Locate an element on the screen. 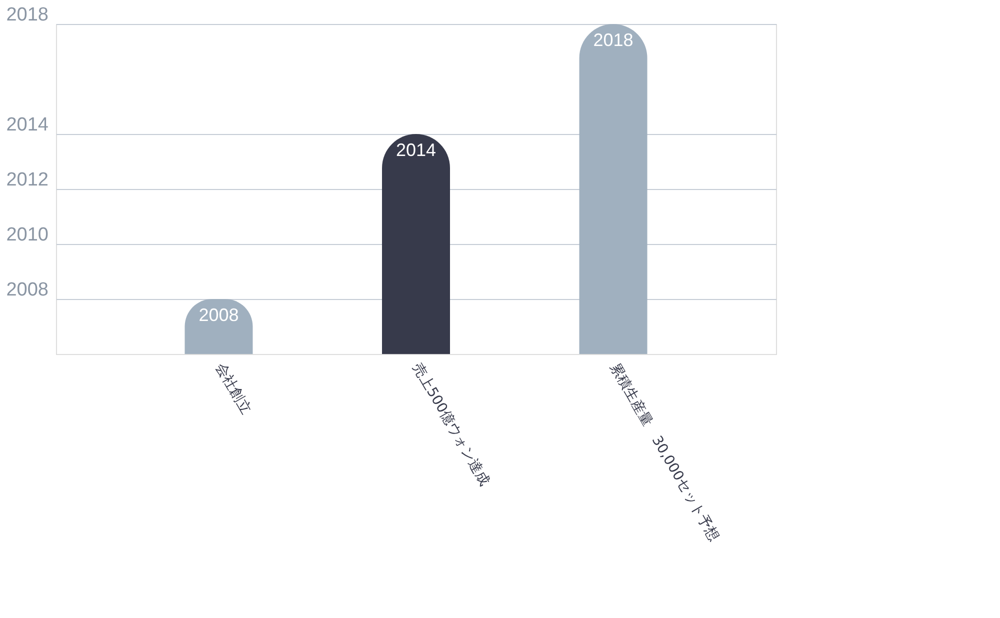 The width and height of the screenshot is (1000, 618). data-label: 2008 is located at coordinates (218, 315).